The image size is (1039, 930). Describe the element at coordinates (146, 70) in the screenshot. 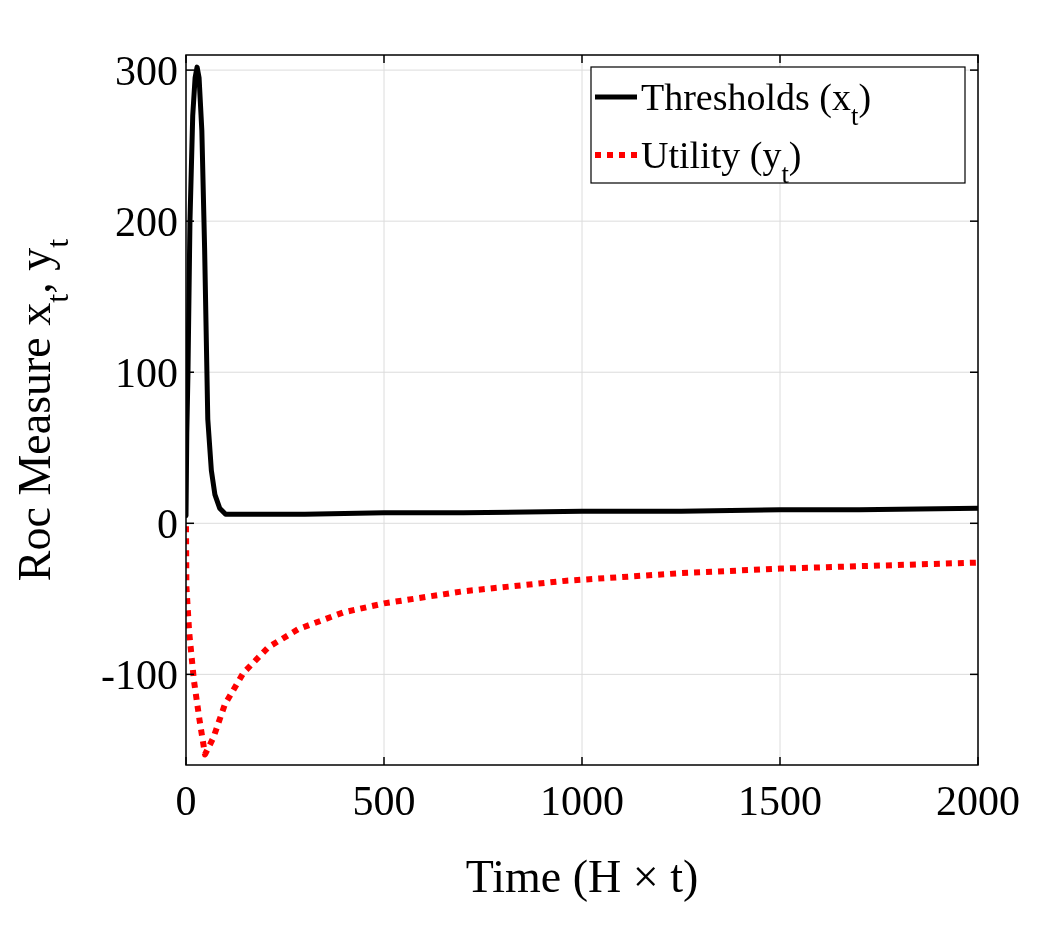

I see `y-tick-label: 300` at that location.